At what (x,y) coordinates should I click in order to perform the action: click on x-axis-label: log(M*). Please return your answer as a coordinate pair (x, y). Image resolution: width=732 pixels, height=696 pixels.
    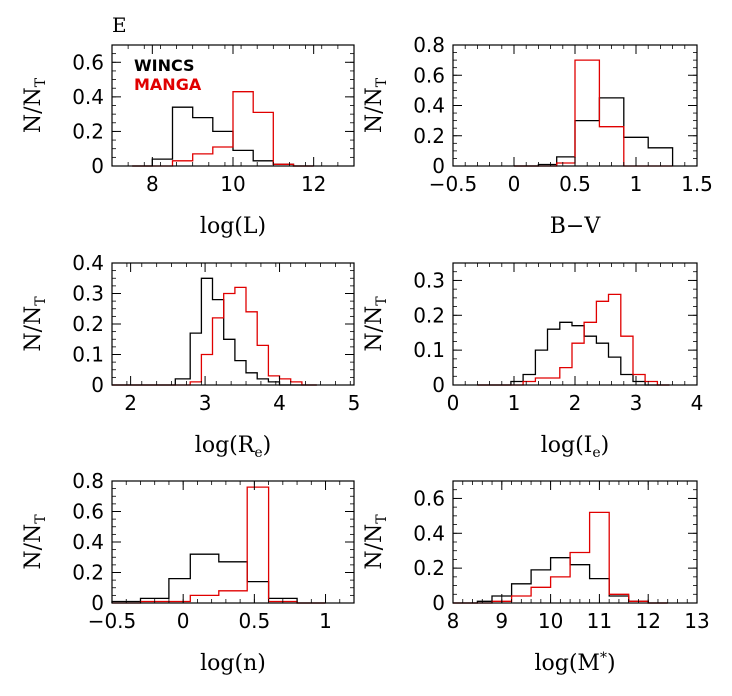
    Looking at the image, I should click on (574, 663).